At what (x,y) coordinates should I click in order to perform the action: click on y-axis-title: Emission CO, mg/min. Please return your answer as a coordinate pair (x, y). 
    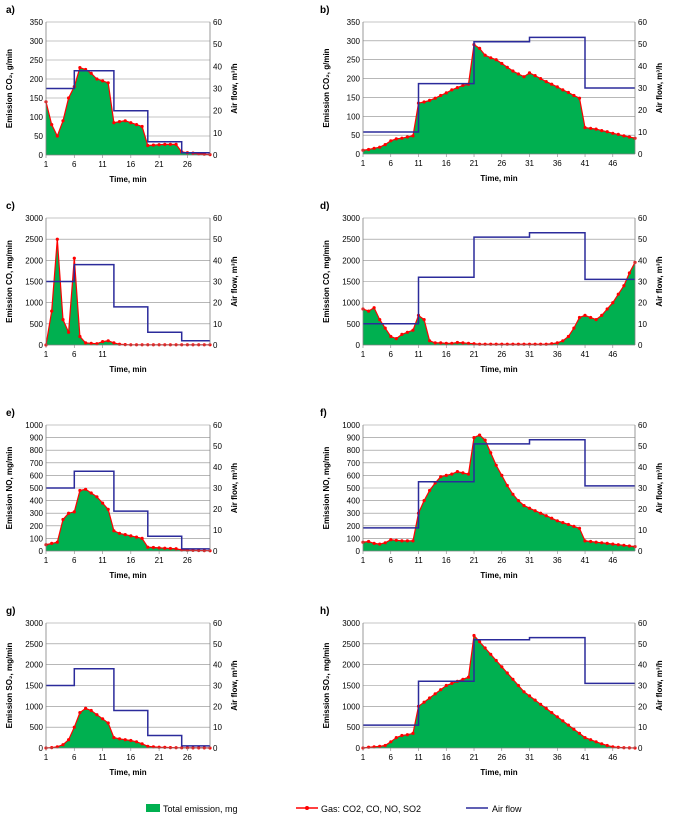
    Looking at the image, I should click on (326, 281).